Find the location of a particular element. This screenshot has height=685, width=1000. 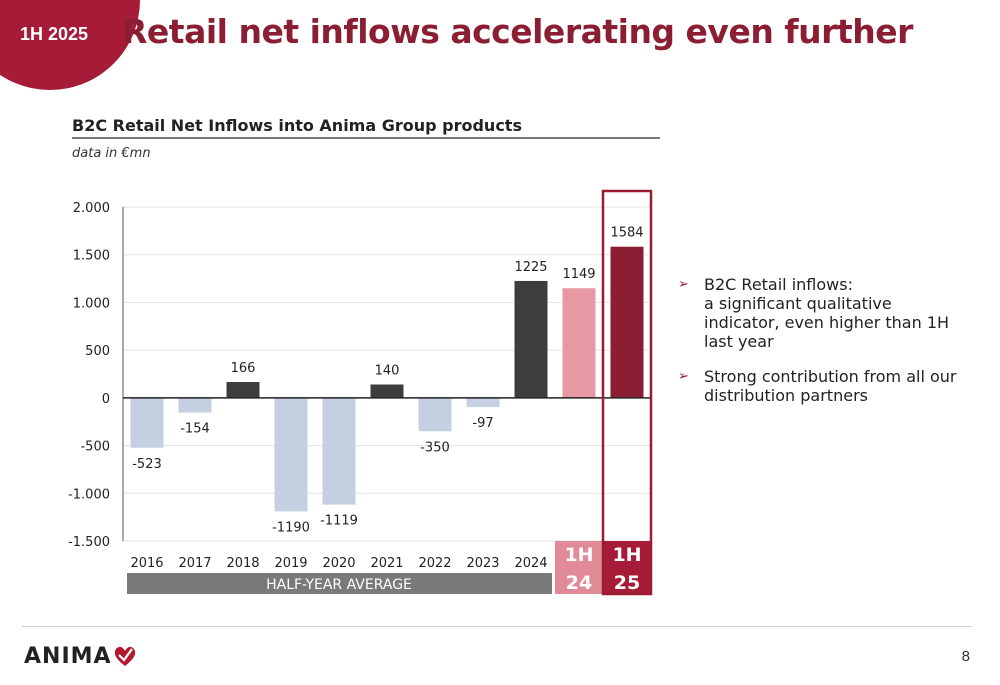

logo-text: ANIMA is located at coordinates (68, 656).